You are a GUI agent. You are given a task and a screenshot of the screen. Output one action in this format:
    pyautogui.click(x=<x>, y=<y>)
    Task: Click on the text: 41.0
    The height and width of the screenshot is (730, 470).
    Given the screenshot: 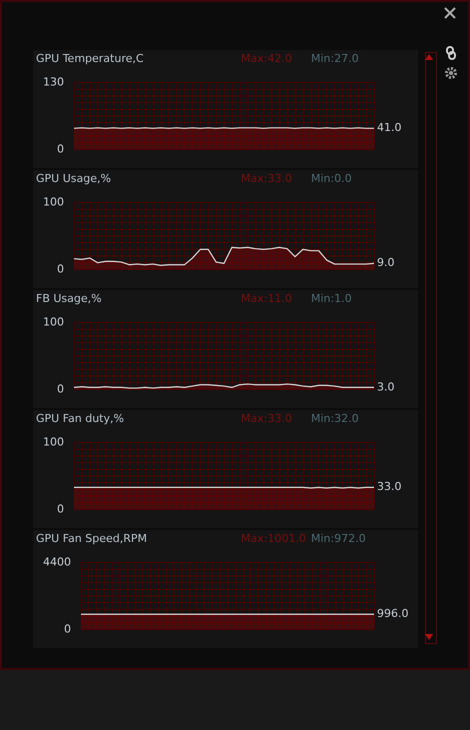 What is the action you would take?
    pyautogui.click(x=389, y=127)
    